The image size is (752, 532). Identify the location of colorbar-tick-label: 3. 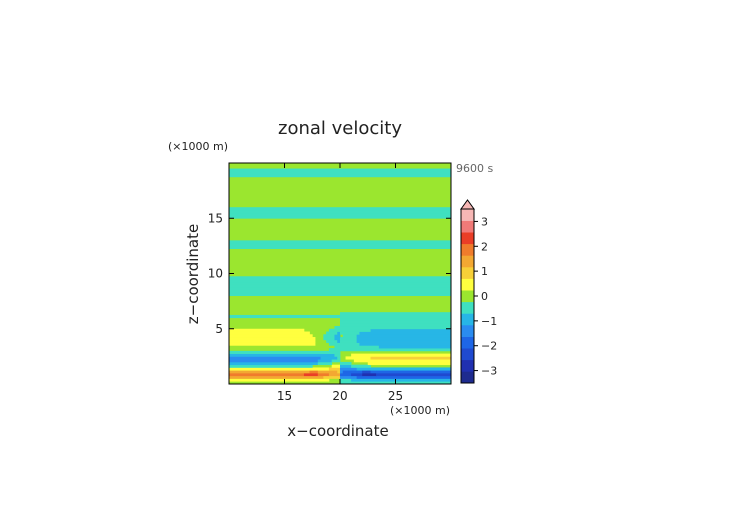
(484, 221).